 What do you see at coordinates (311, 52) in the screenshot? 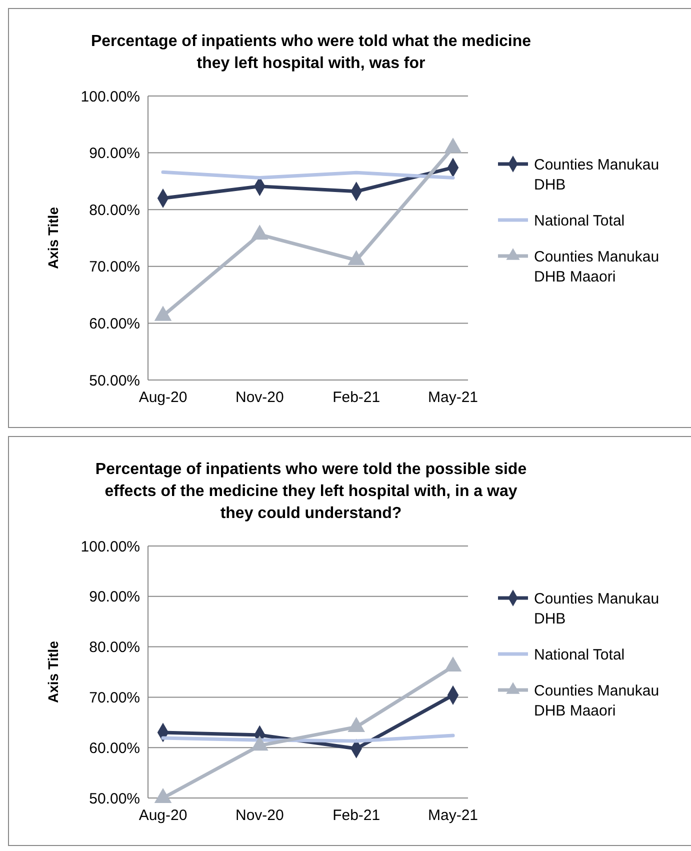
I see `chart-title: Percentage of inpatients who were told what the medicine they left hospital with, was for` at bounding box center [311, 52].